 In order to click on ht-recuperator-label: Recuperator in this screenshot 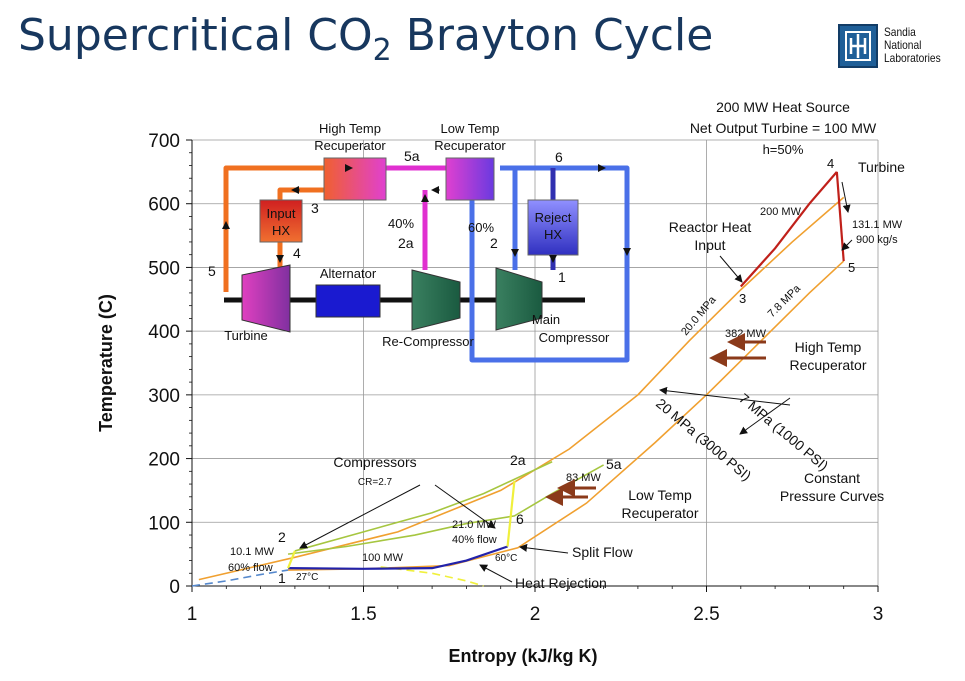, I will do `click(827, 365)`.